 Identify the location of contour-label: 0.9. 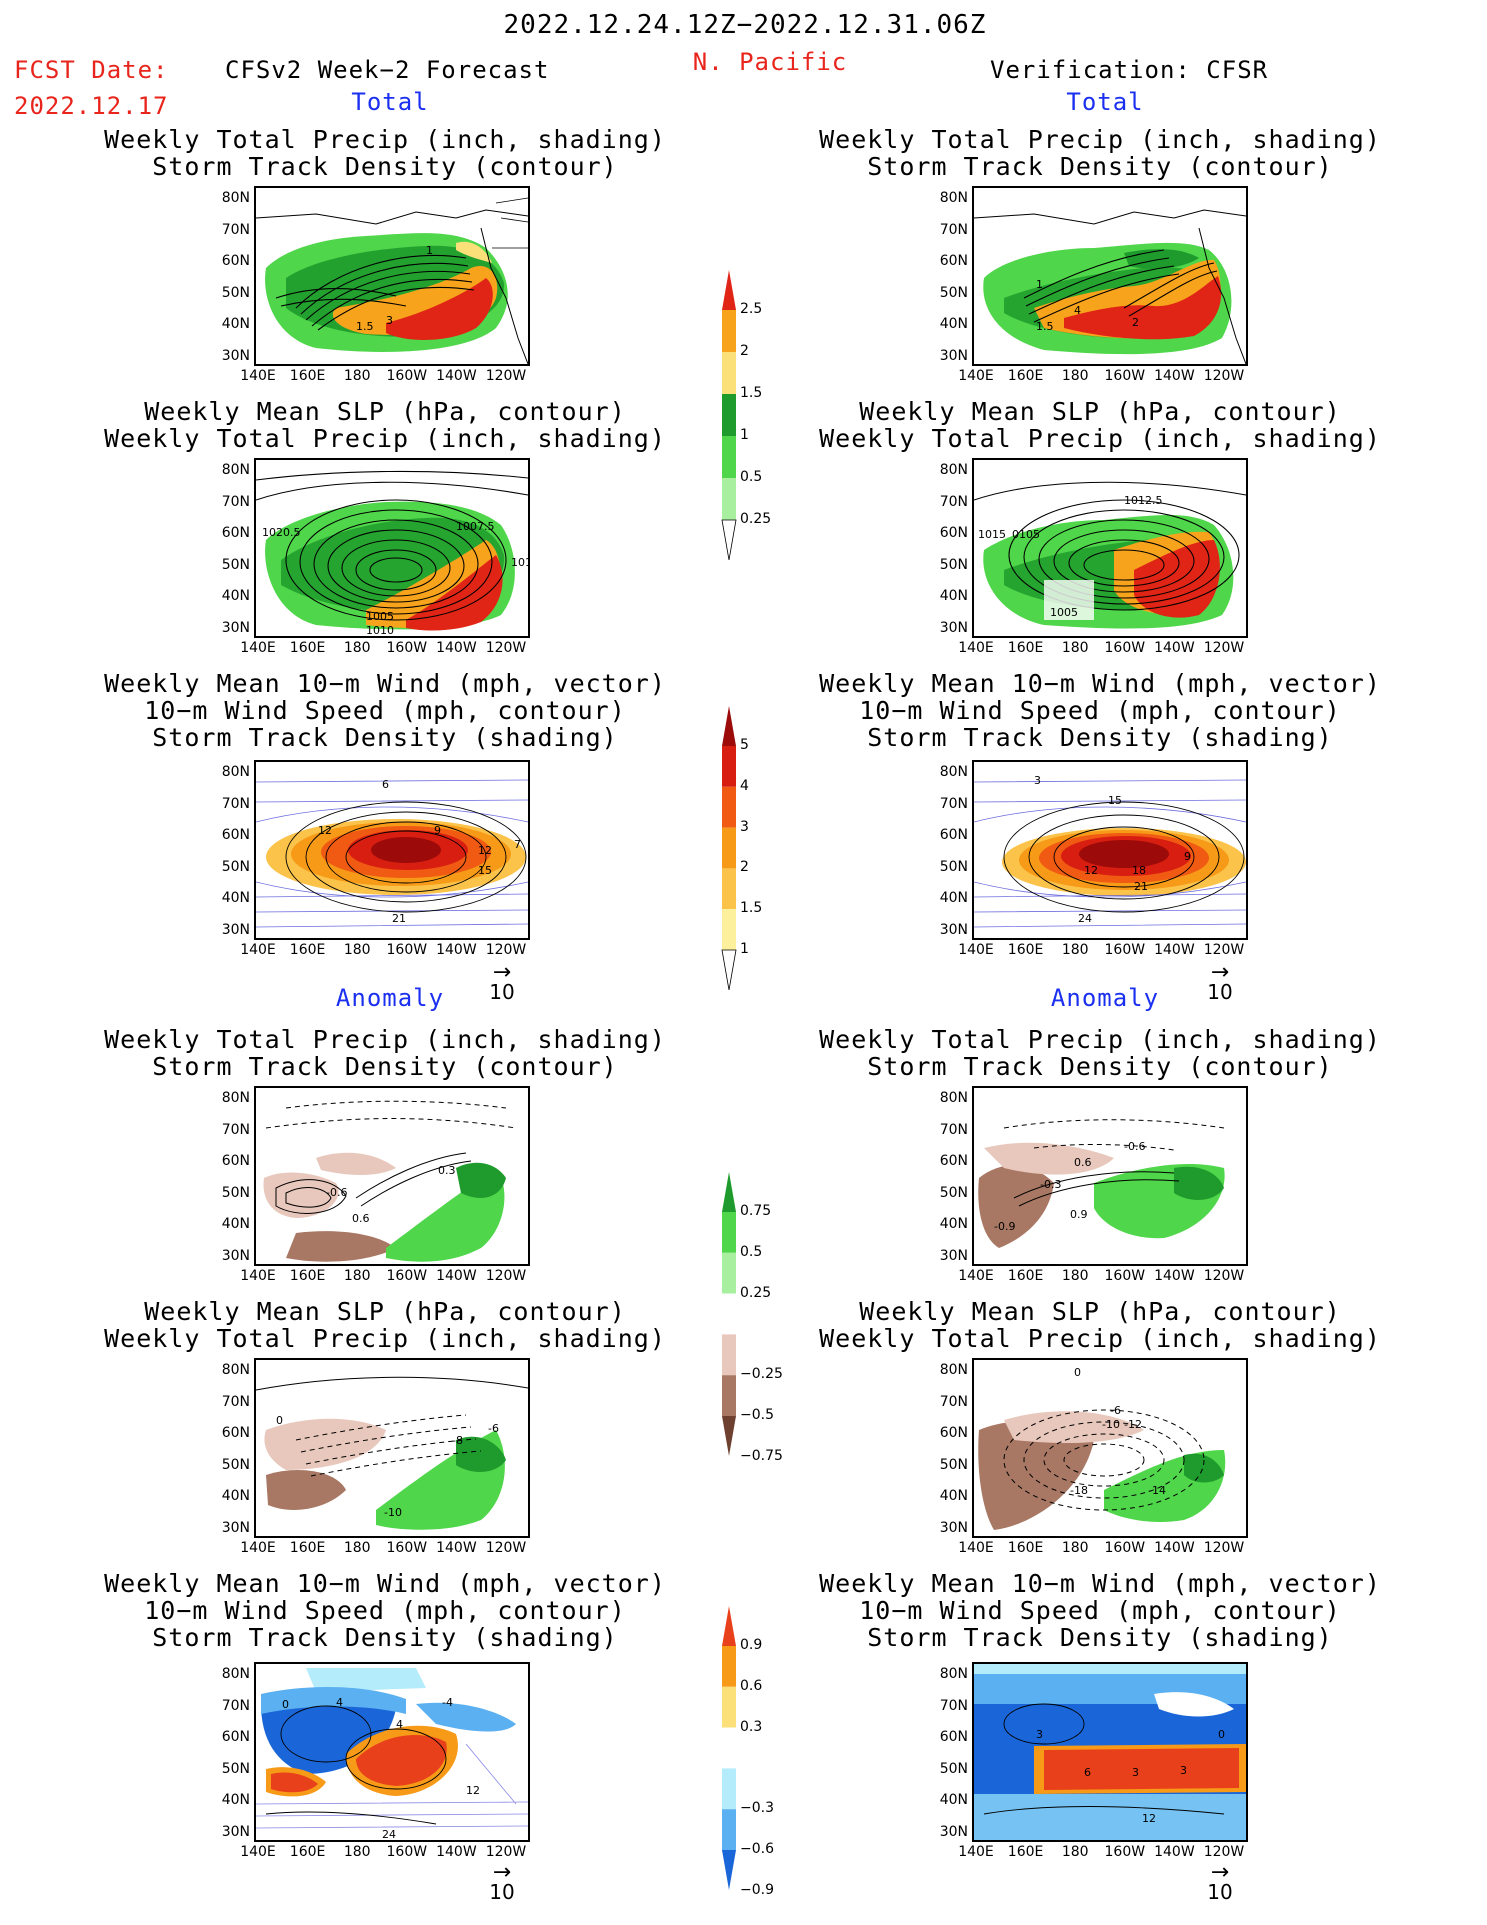
(1079, 1214).